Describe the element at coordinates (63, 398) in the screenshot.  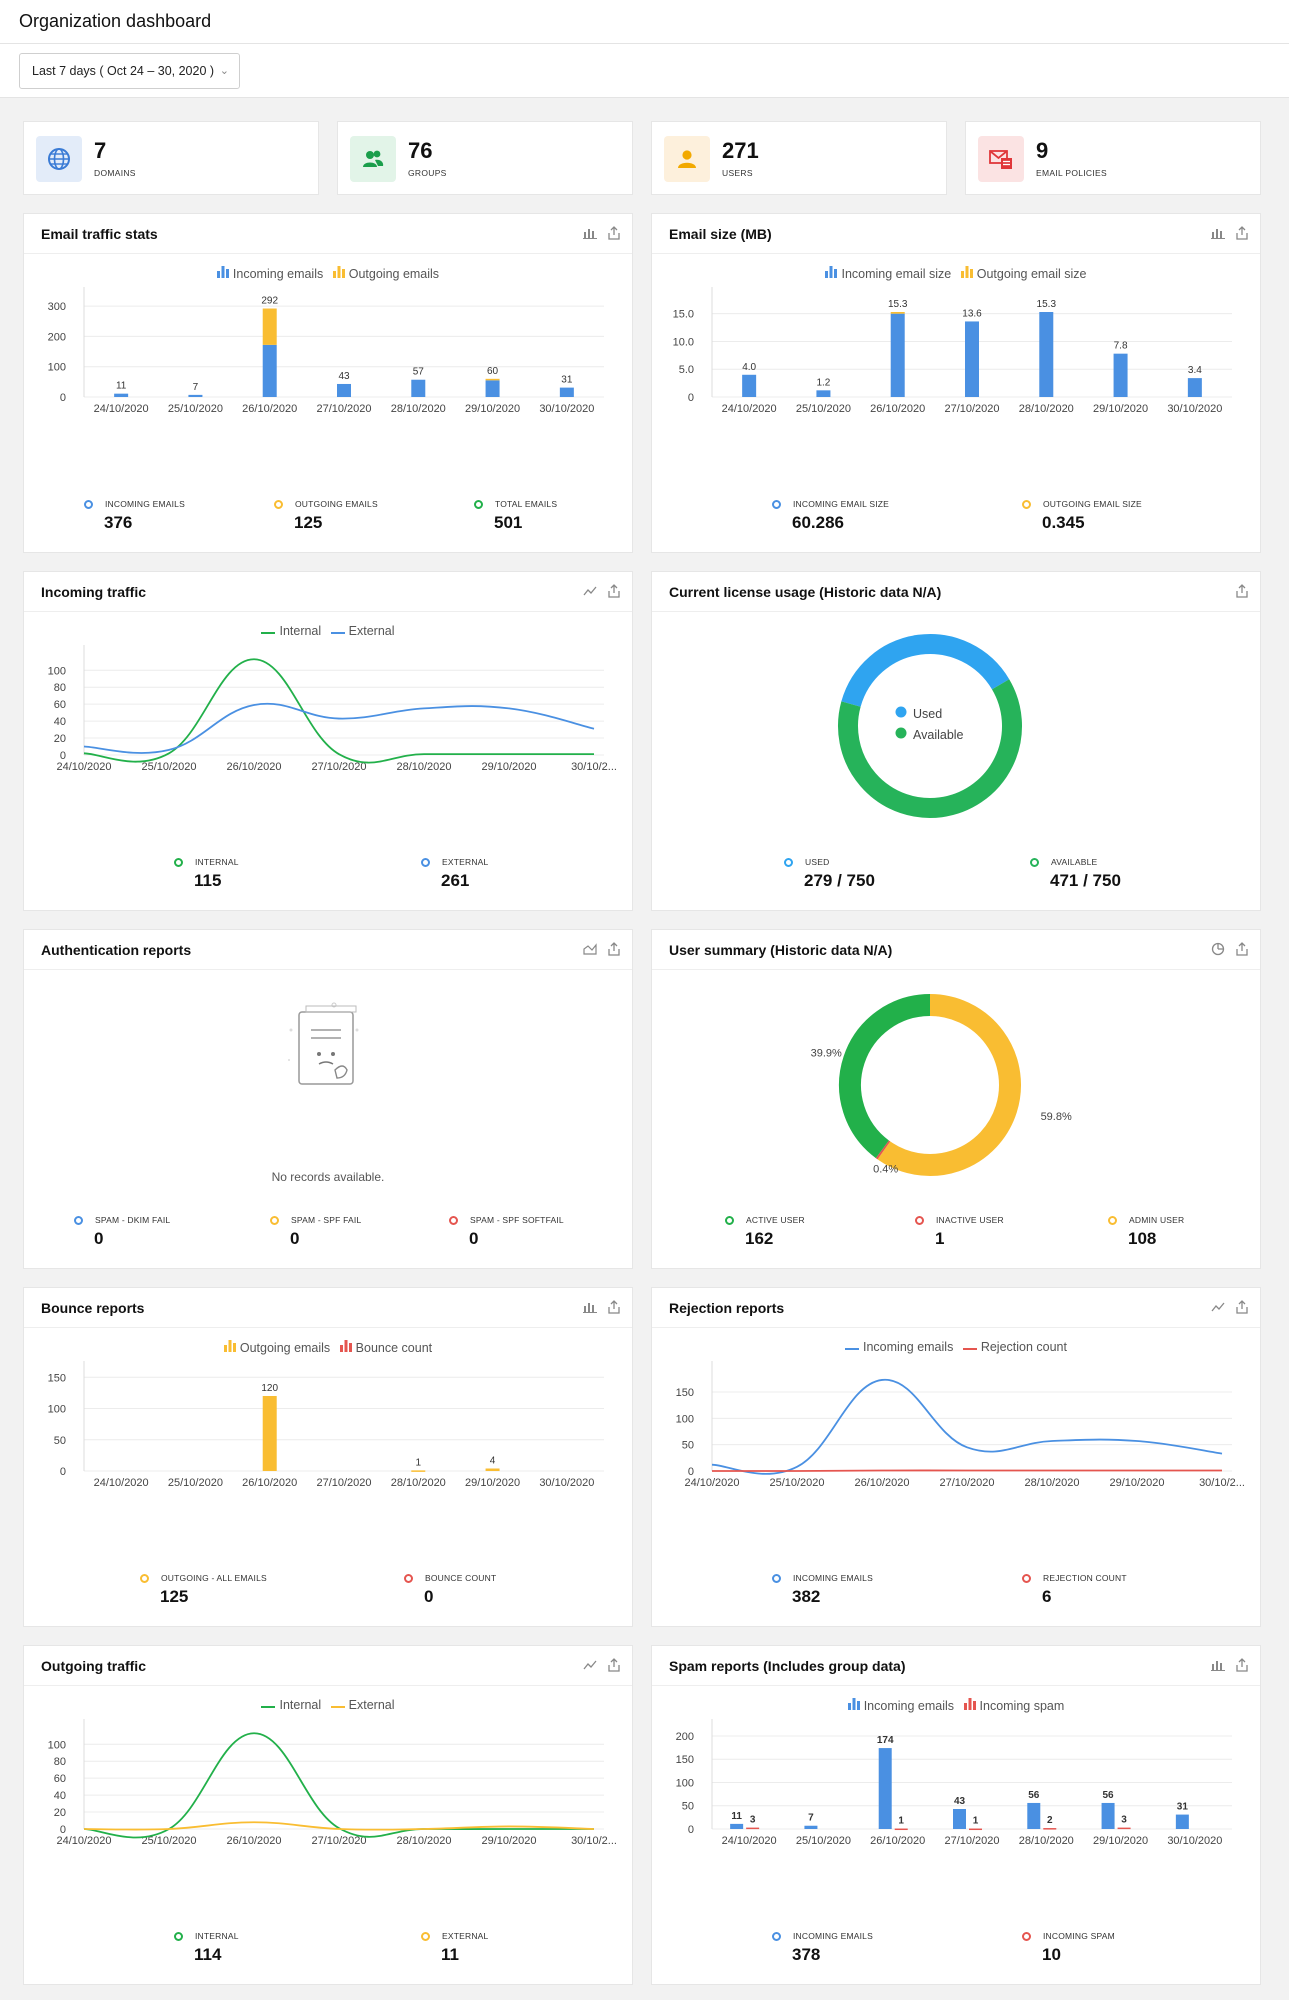
I see `y-tick-label: 0` at that location.